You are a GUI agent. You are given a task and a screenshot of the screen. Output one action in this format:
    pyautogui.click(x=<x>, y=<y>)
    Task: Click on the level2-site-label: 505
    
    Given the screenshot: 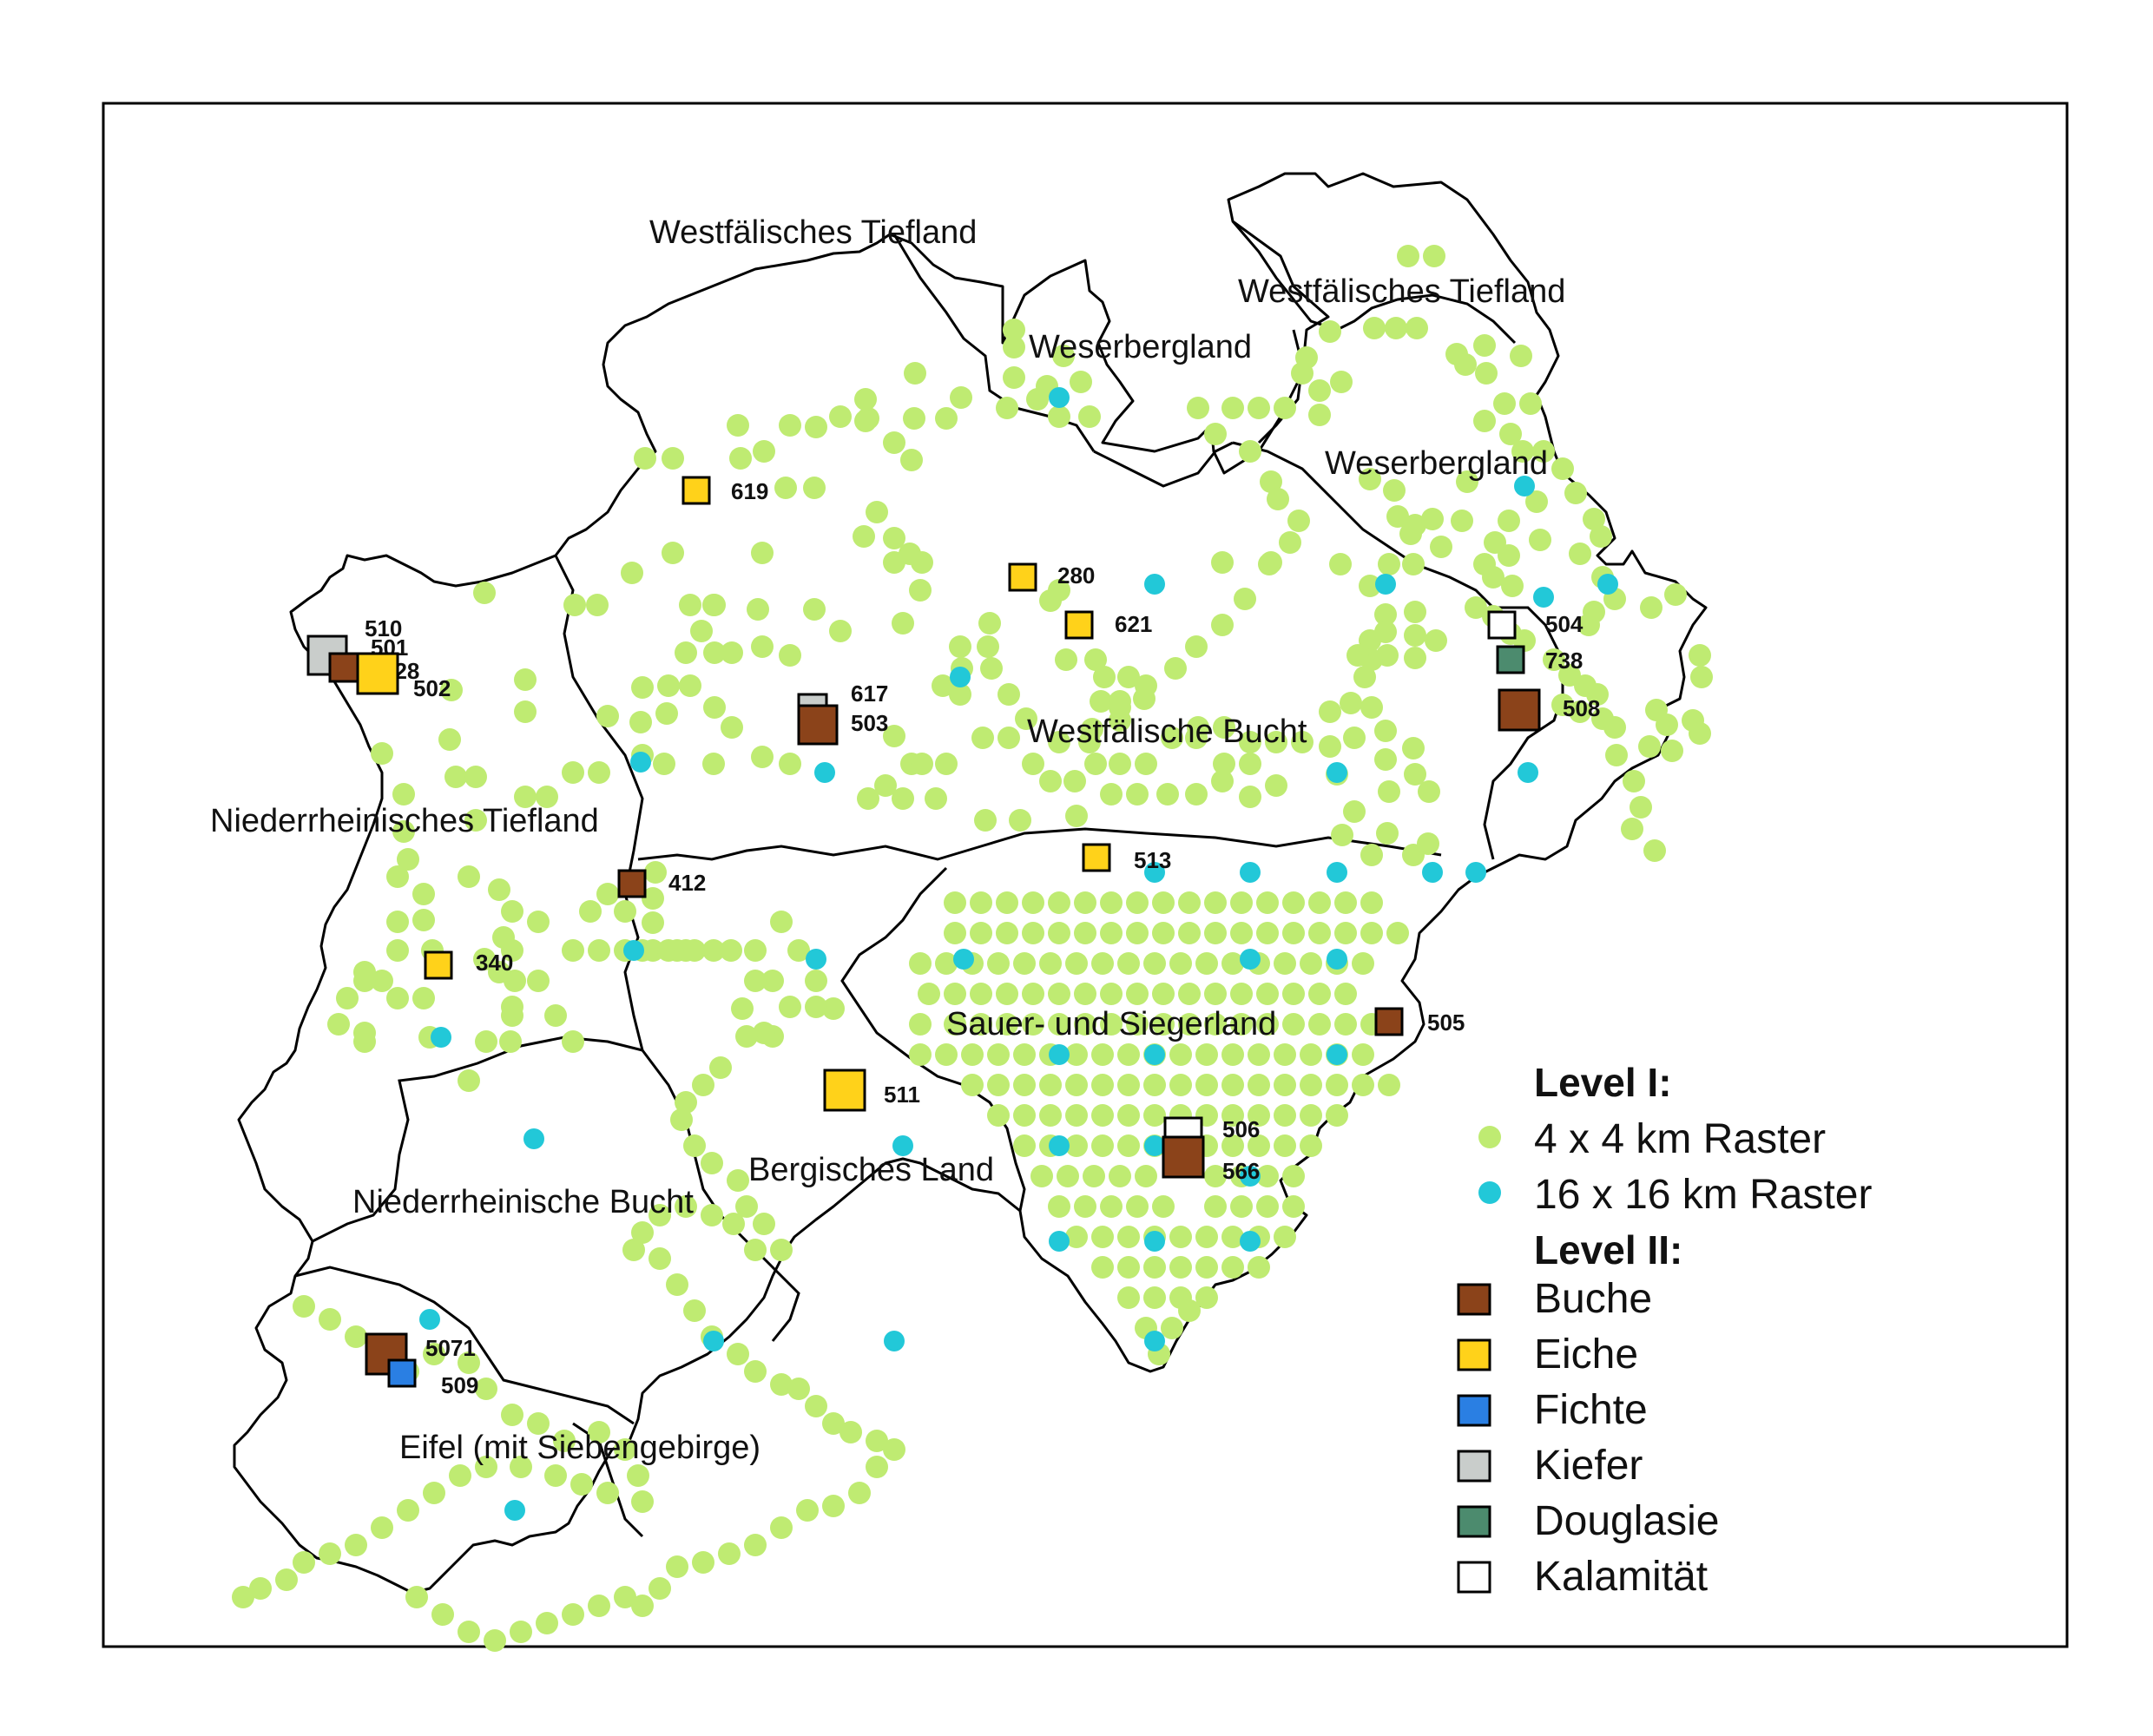 What is the action you would take?
    pyautogui.click(x=1446, y=1022)
    